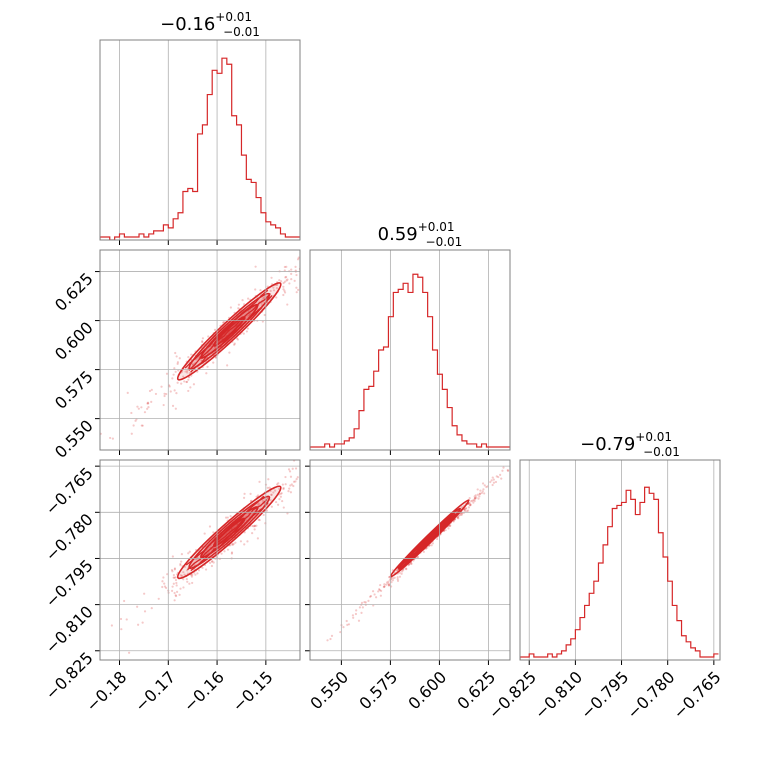 This screenshot has width=760, height=760. I want to click on histogram-step-line, so click(200, 148).